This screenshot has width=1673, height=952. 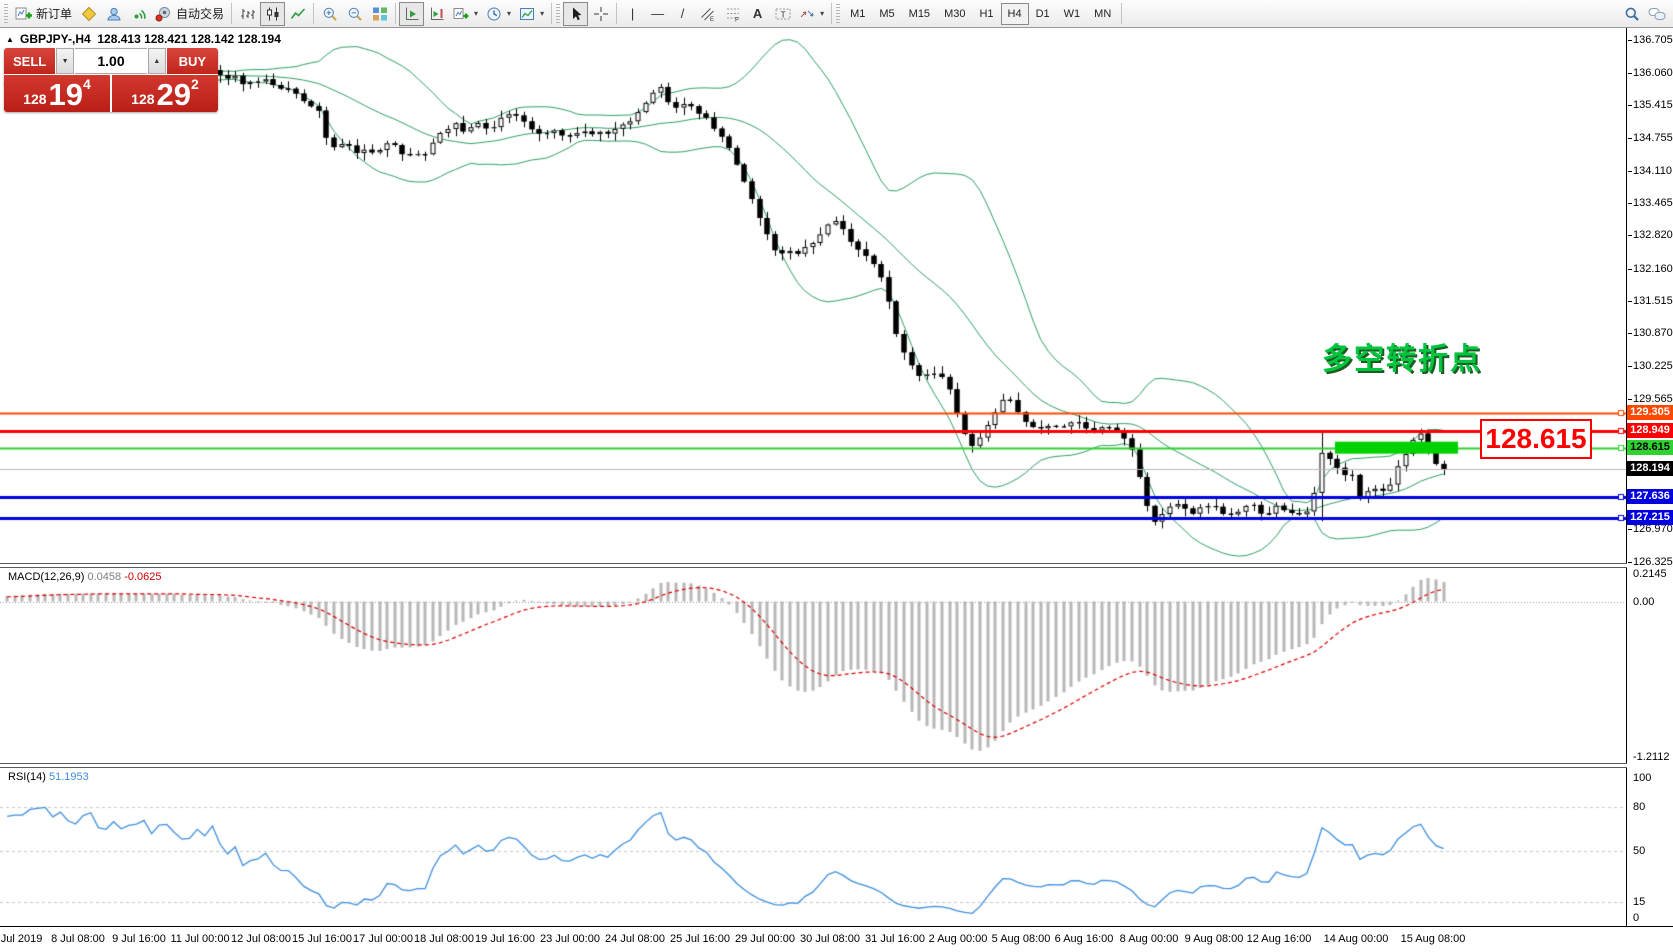 I want to click on volume-down-button: ▼, so click(x=65, y=61).